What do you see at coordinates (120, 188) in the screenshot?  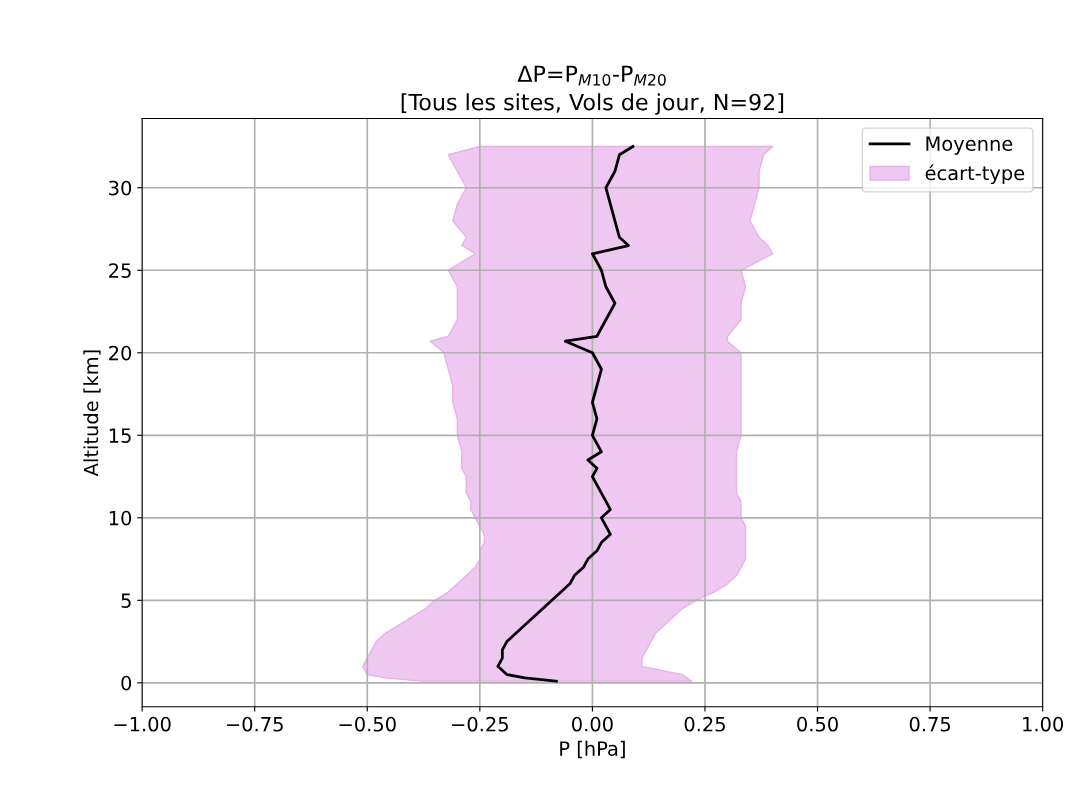 I see `y-tick-label: 30` at bounding box center [120, 188].